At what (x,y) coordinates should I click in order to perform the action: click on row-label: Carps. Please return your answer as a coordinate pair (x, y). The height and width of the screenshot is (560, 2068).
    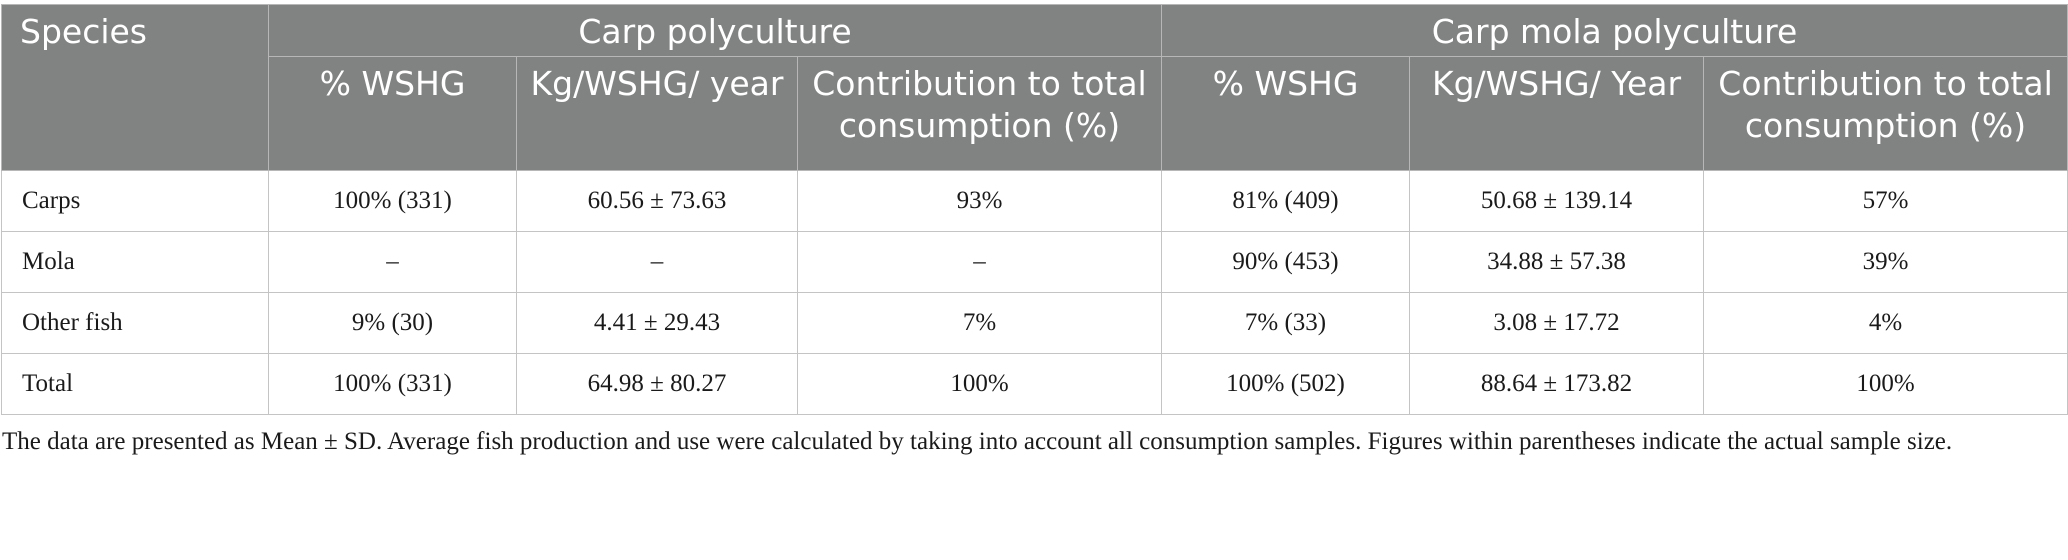
    Looking at the image, I should click on (135, 201).